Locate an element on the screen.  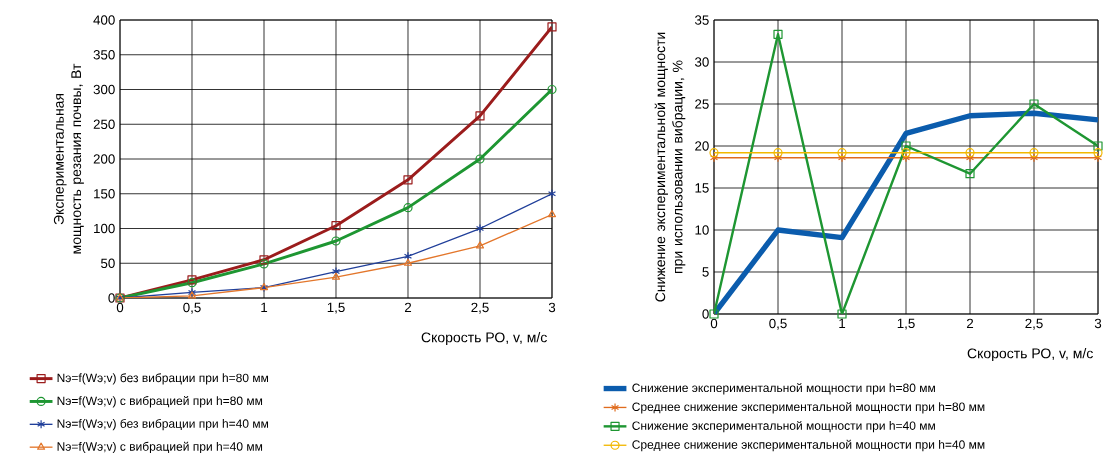
y-tick-label: 250 is located at coordinates (104, 124).